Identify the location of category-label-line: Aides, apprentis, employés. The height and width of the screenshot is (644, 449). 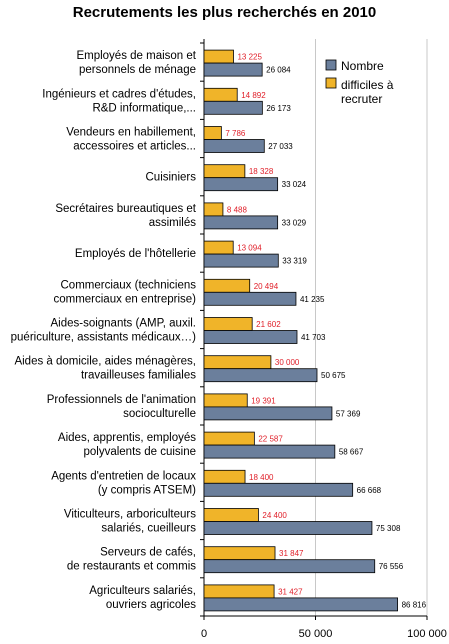
(127, 438).